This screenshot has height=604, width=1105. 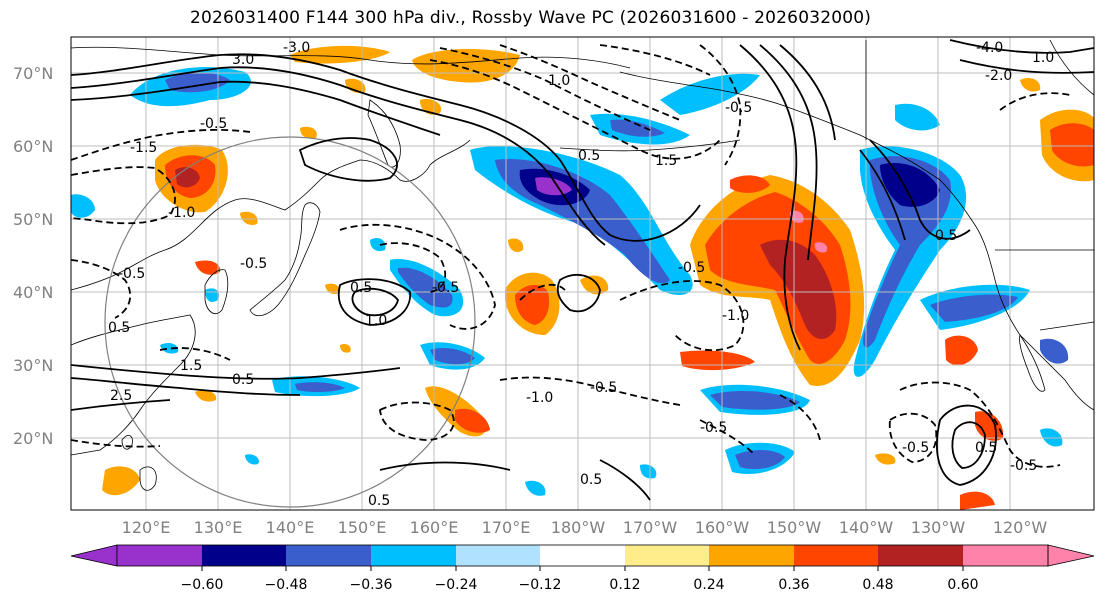 I want to click on colorbar-tick-label: 0.60, so click(x=962, y=585).